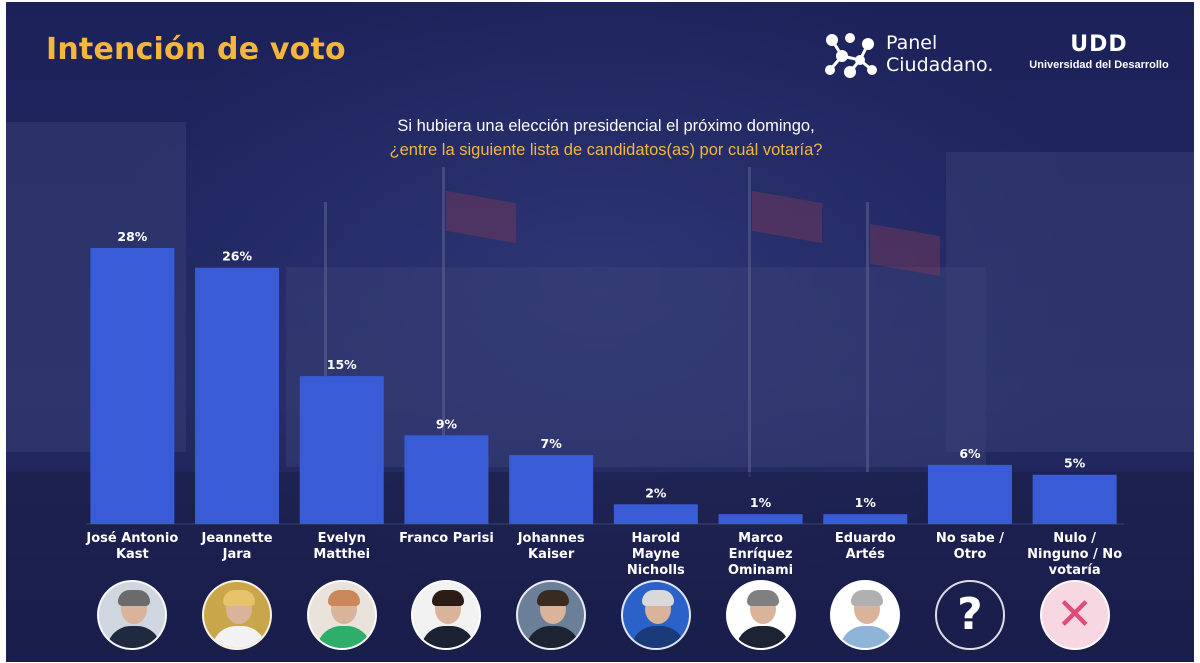 The width and height of the screenshot is (1200, 663). I want to click on category-label: Evelyn, so click(342, 538).